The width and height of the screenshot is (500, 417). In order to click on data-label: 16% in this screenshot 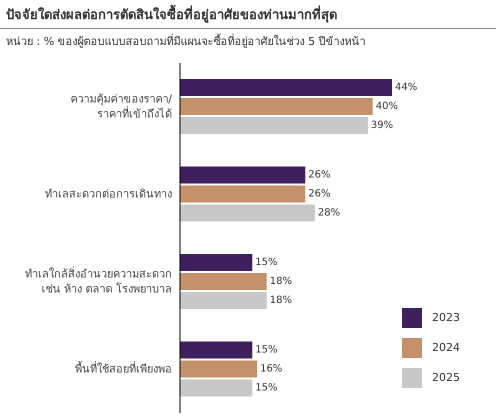, I will do `click(271, 369)`.